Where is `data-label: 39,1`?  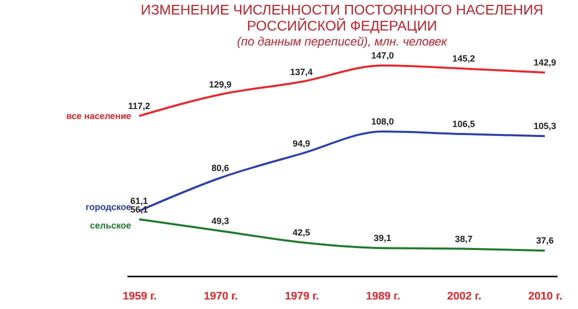
data-label: 39,1 is located at coordinates (383, 238).